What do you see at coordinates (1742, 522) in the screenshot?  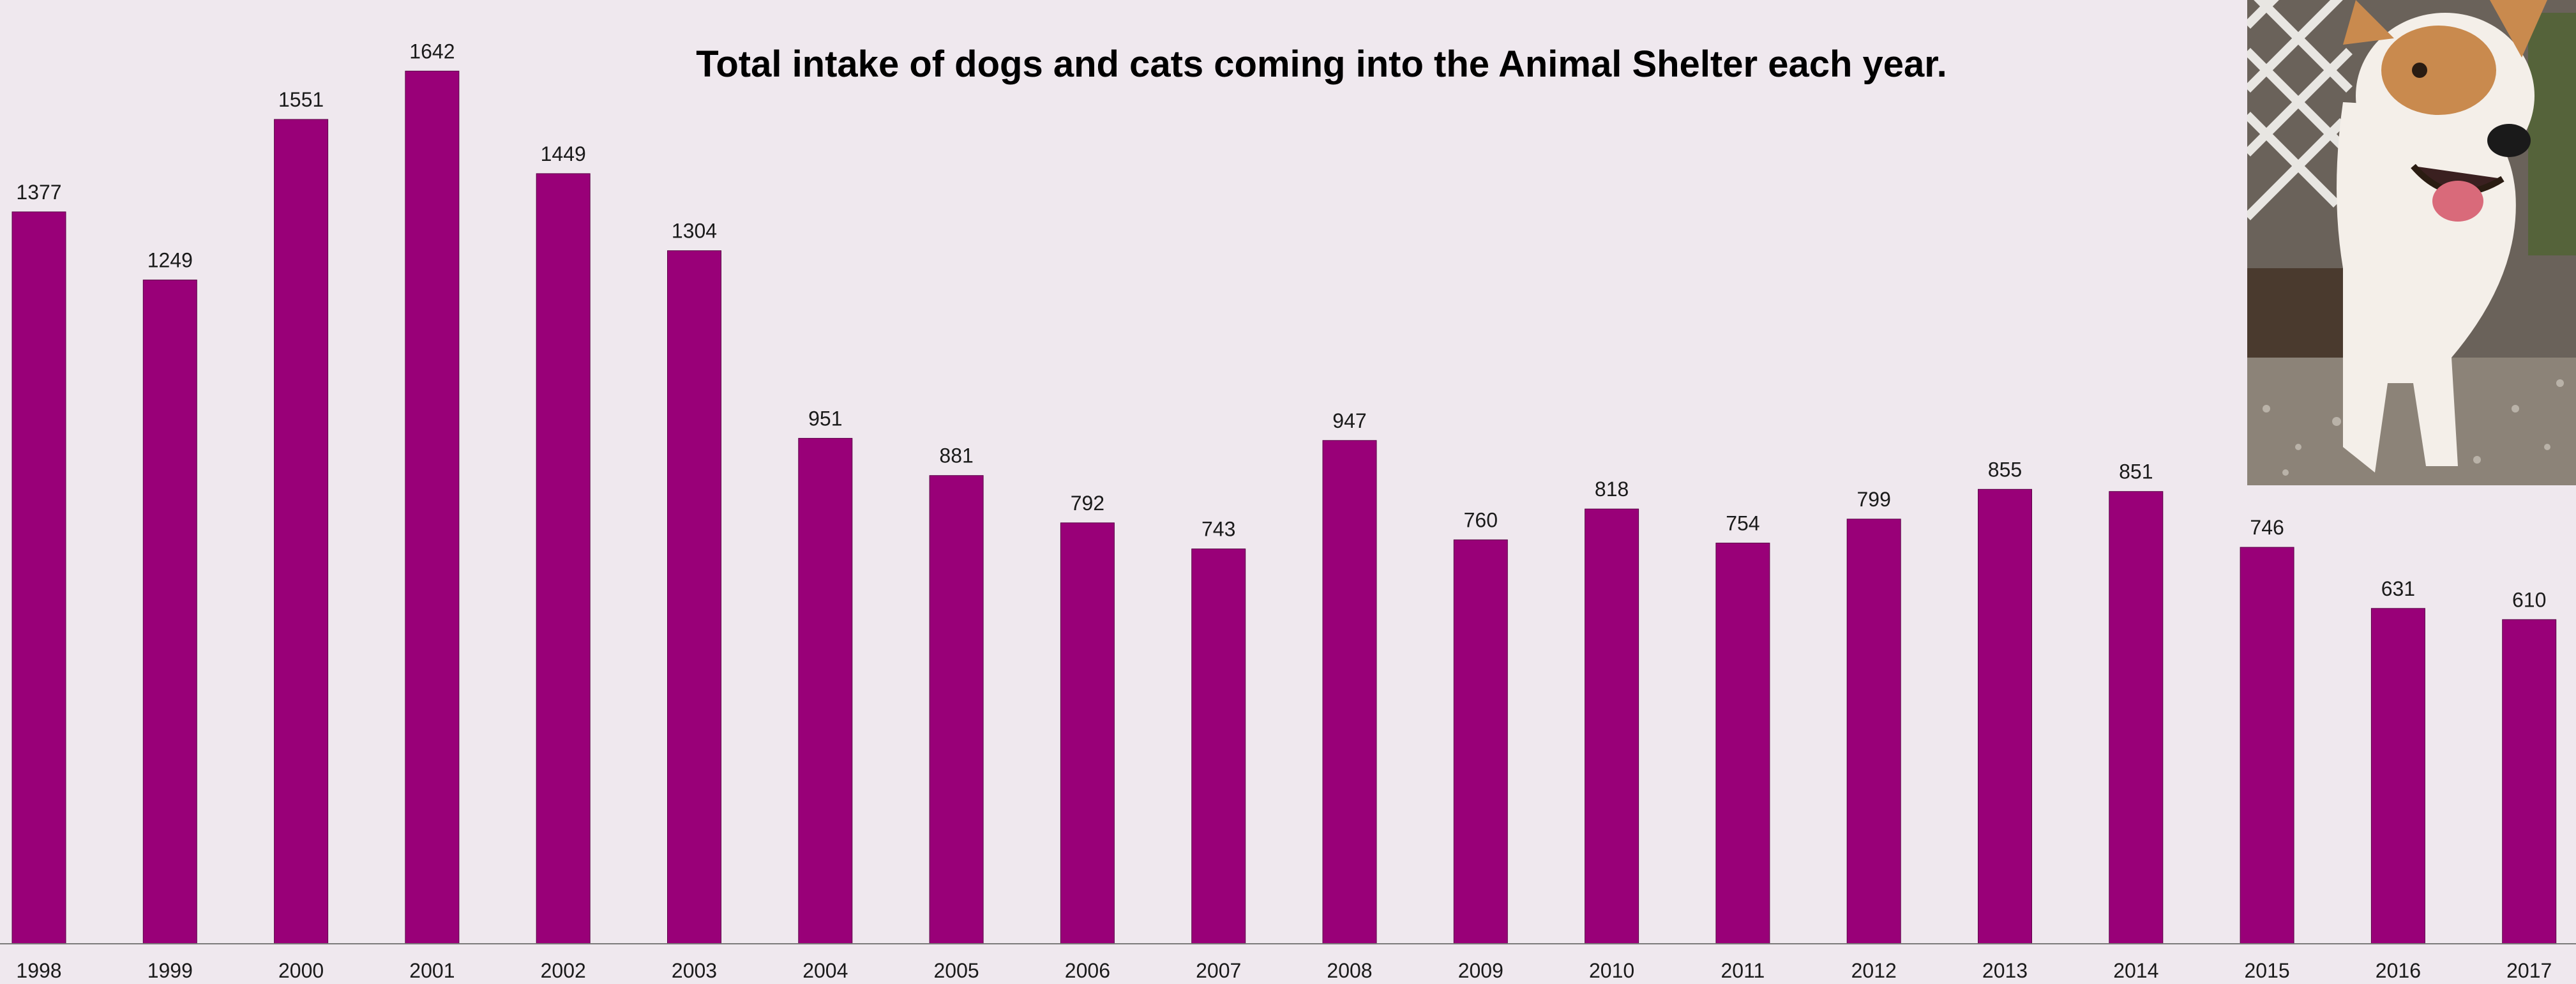 I see `value-label-2011: 754` at bounding box center [1742, 522].